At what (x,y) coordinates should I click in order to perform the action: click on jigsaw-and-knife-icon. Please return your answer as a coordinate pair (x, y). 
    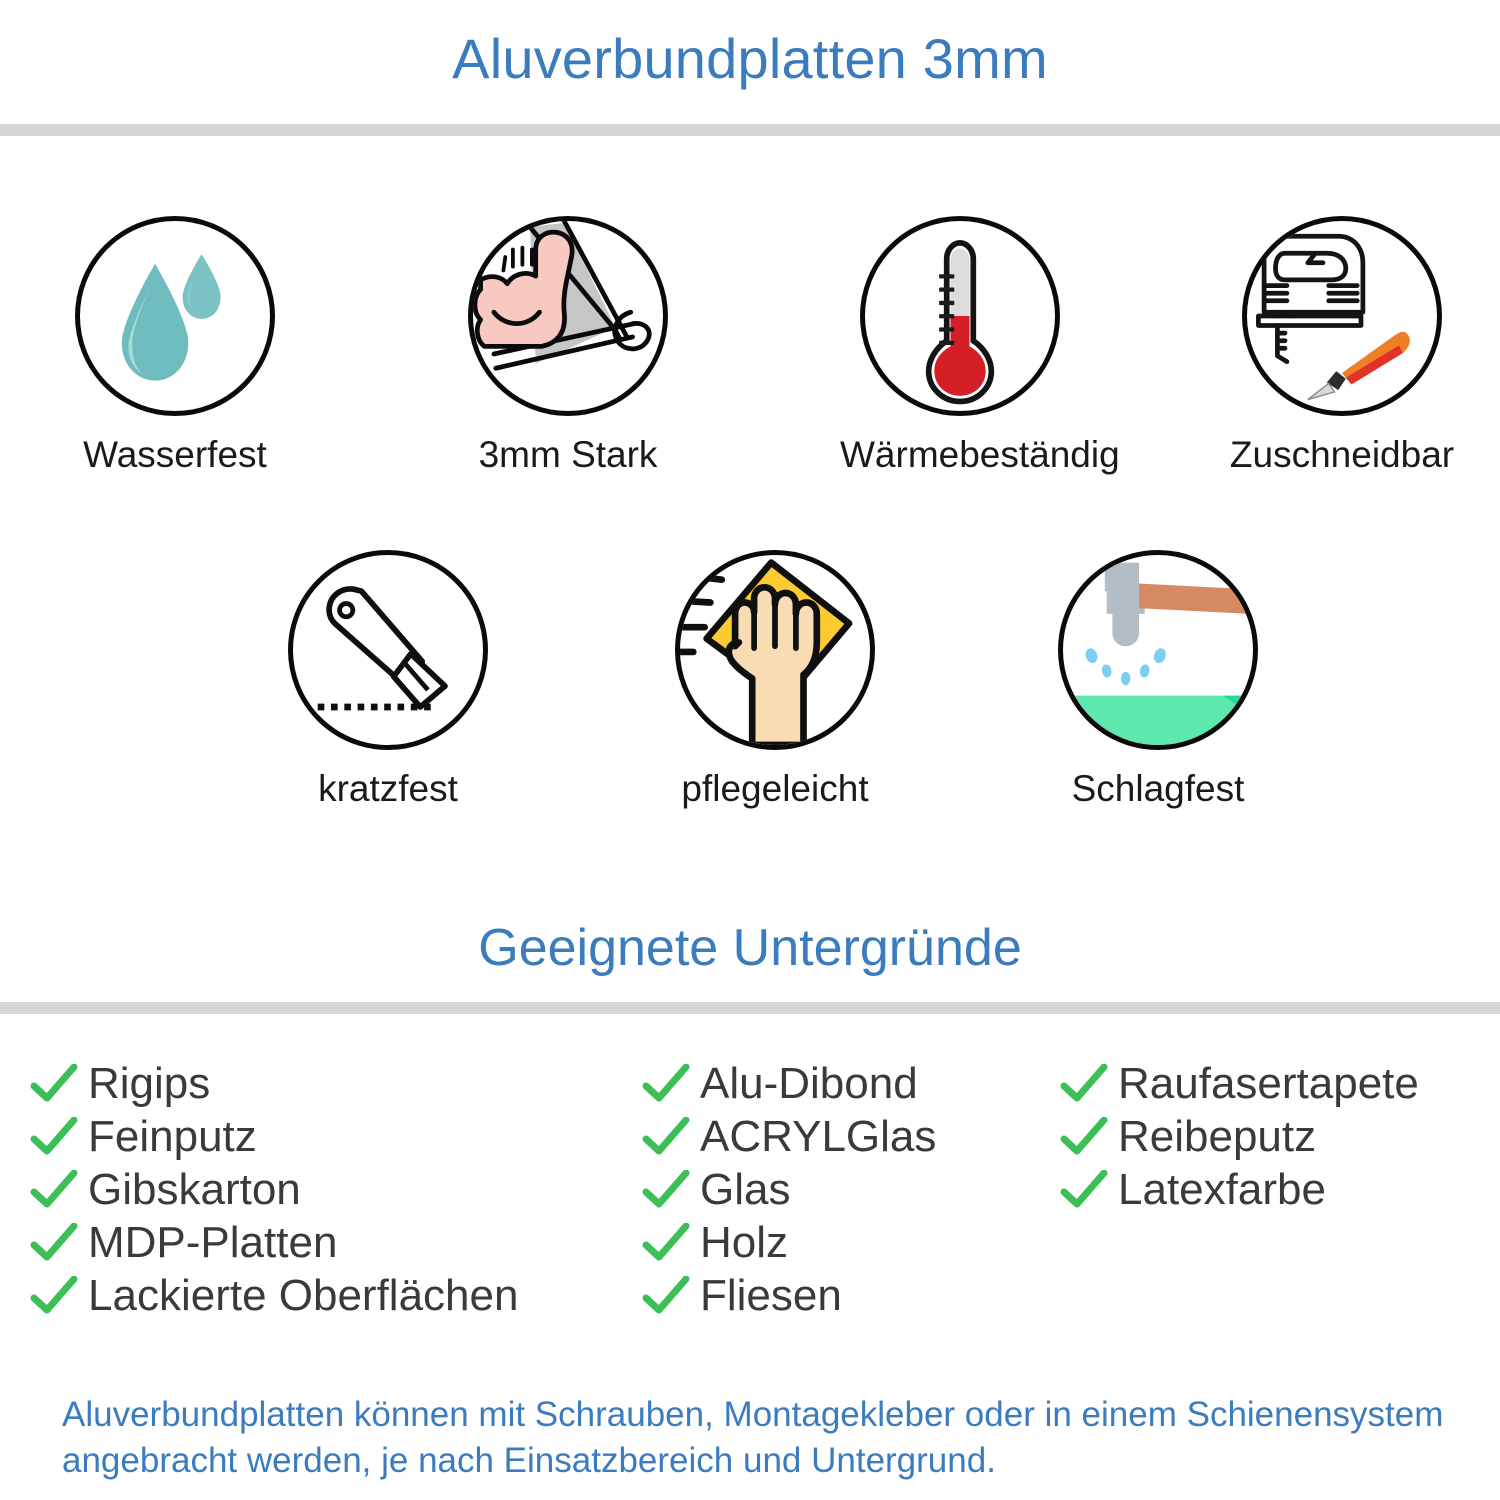
    Looking at the image, I should click on (1342, 316).